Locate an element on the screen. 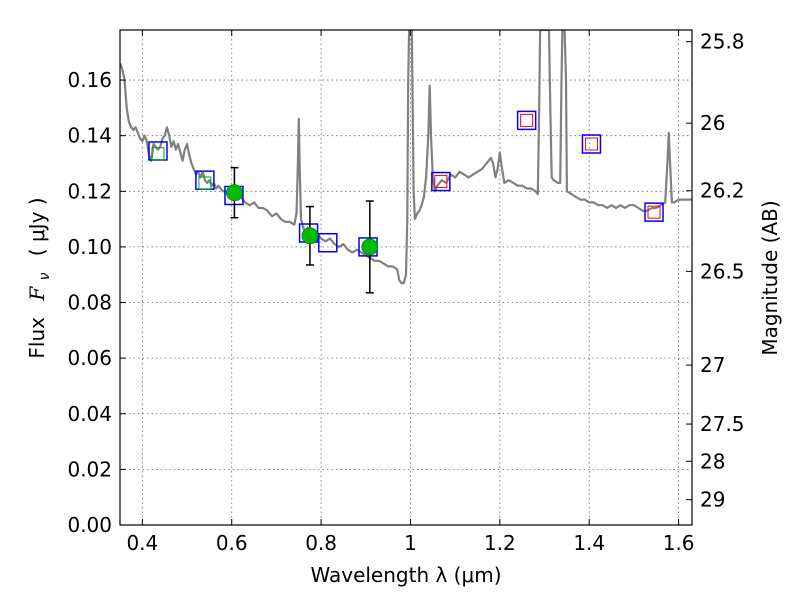 This screenshot has height=600, width=800. y2-tick-label: 26.2 is located at coordinates (722, 191).